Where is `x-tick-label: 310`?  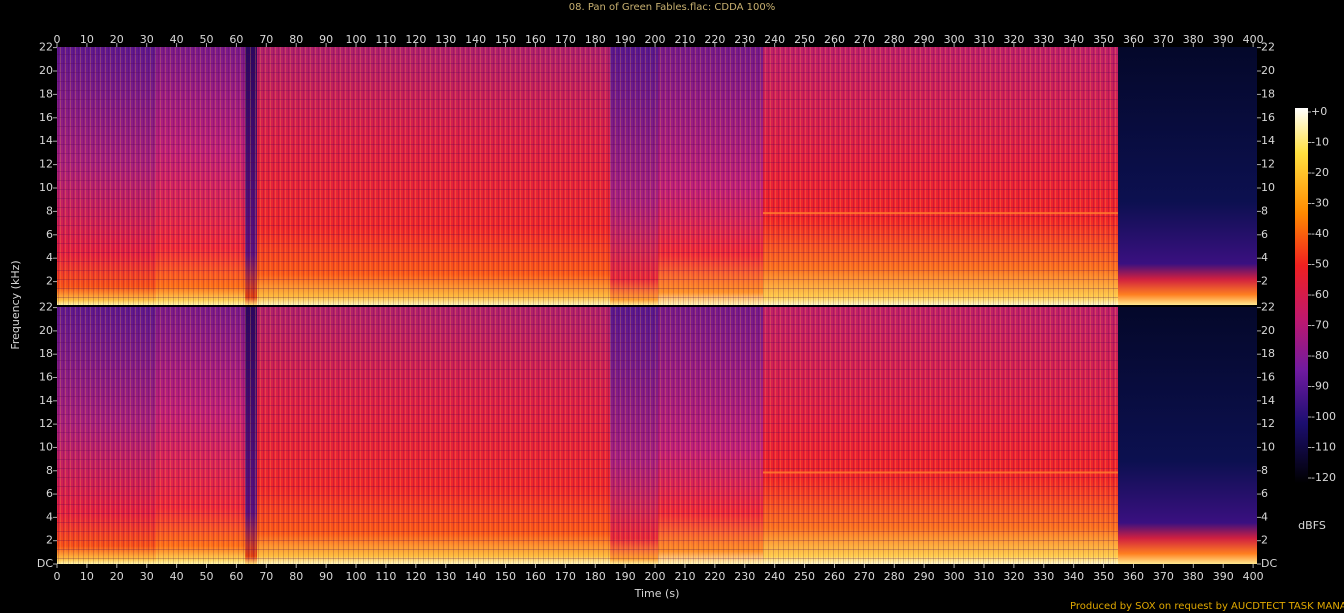 x-tick-label: 310 is located at coordinates (983, 39).